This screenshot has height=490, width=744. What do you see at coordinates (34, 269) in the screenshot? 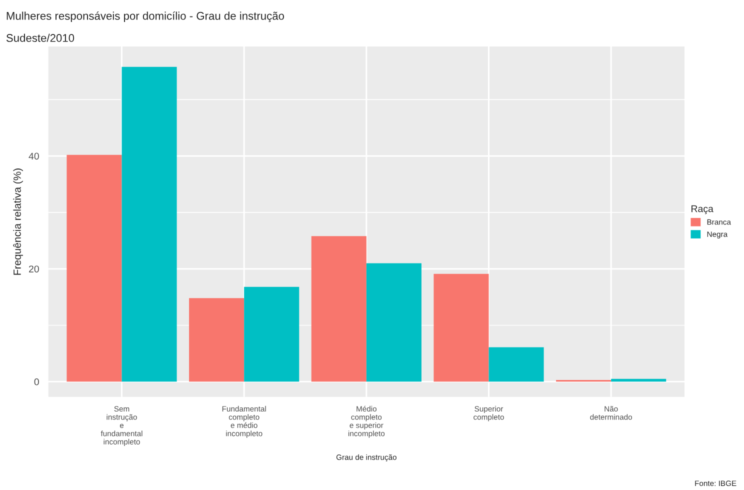
I see `y-tick-label: 20` at bounding box center [34, 269].